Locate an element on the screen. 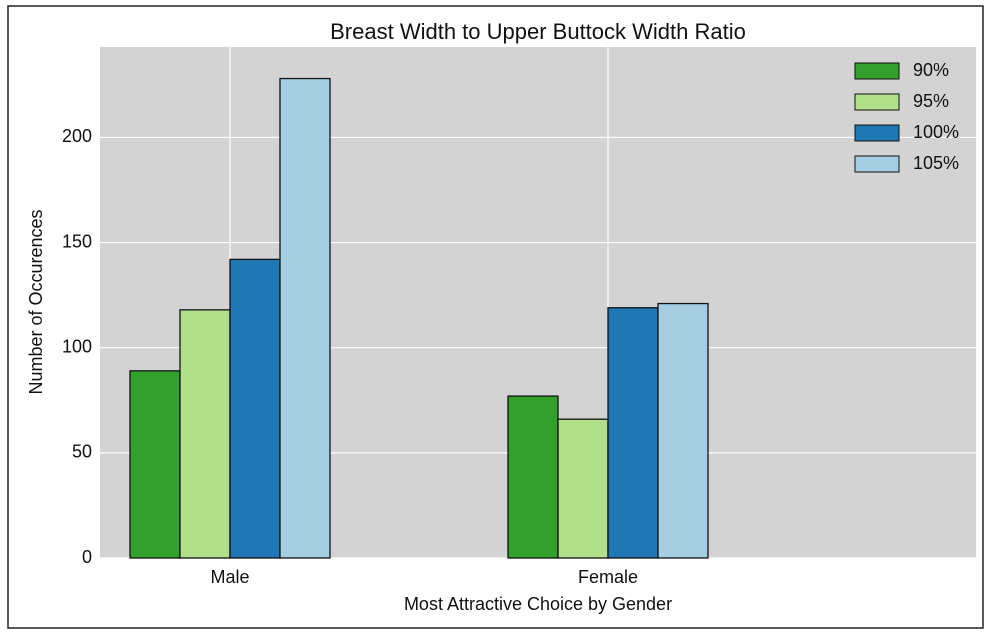 The width and height of the screenshot is (991, 634). x-tick-label: Male is located at coordinates (229, 577).